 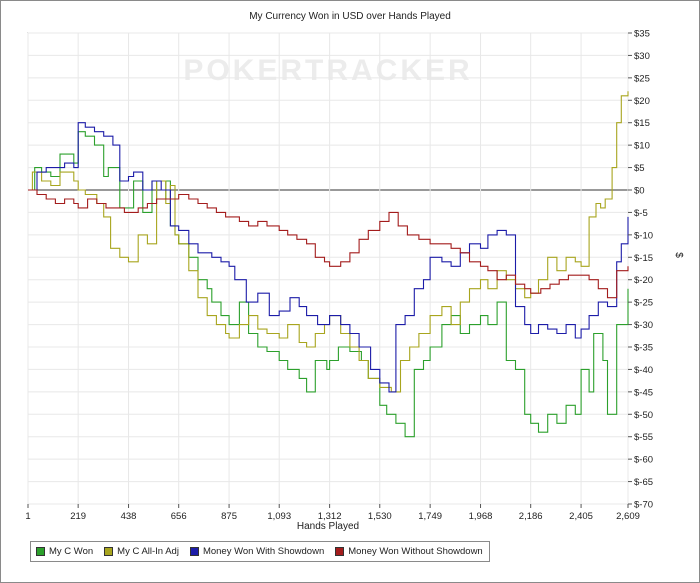 I want to click on legend-item-my-c-all-in-adj: My C All-In Adj, so click(x=141, y=551).